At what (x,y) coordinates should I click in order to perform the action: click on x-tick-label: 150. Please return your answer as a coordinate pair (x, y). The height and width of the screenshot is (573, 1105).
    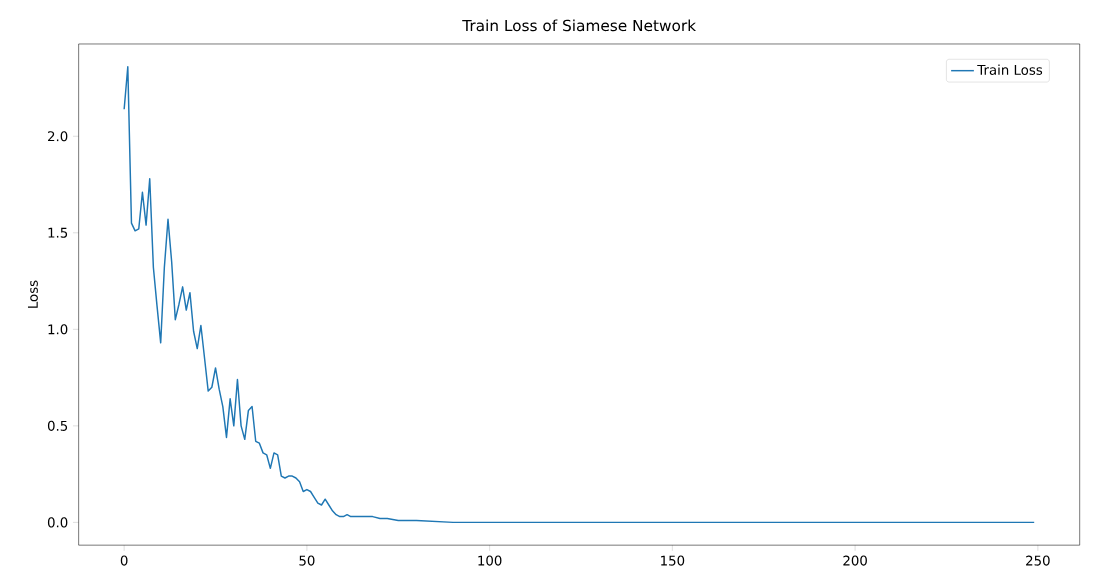
    Looking at the image, I should click on (673, 560).